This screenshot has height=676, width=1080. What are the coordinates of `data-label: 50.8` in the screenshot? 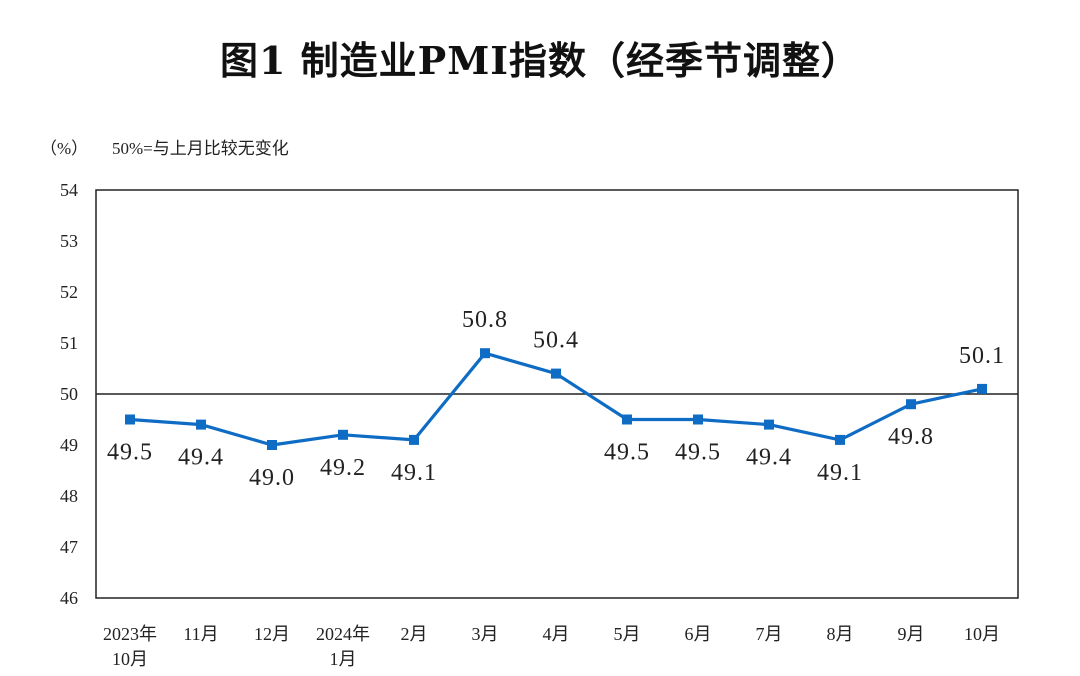 It's located at (485, 320).